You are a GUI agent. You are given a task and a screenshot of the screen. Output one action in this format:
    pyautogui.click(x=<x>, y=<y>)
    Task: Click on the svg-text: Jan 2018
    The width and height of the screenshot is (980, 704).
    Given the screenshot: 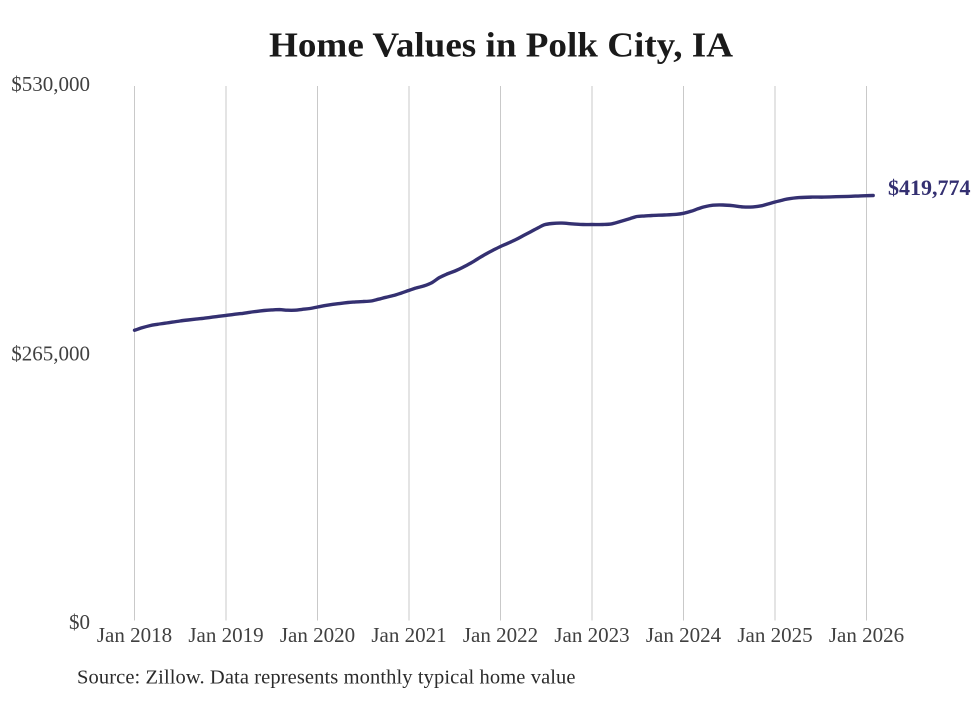 What is the action you would take?
    pyautogui.click(x=134, y=635)
    